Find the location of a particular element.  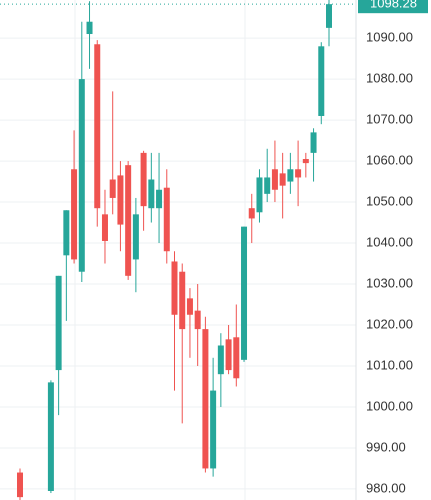

last-price-box is located at coordinates (393, 7).